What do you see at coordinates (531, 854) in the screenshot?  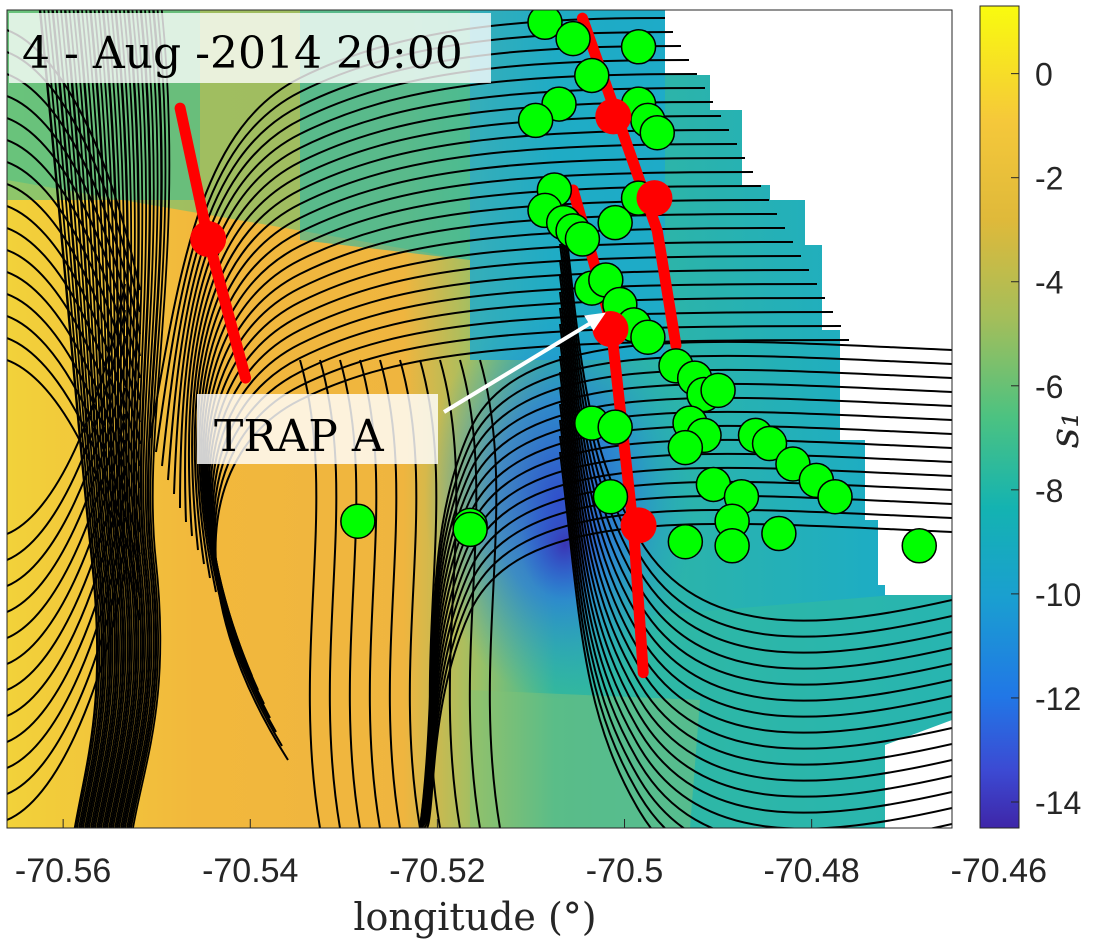 I see `x-axis: -70.56 -70.54 -70.52 -70.5 -70.48 -70.46` at bounding box center [531, 854].